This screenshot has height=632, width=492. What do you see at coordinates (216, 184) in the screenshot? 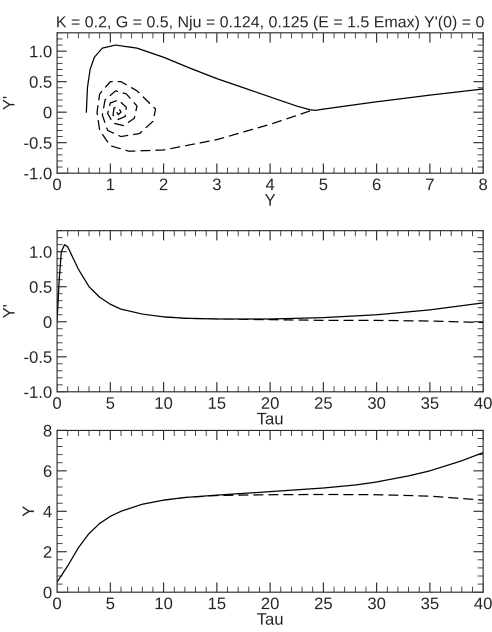
I see `x-tick-label: 3` at bounding box center [216, 184].